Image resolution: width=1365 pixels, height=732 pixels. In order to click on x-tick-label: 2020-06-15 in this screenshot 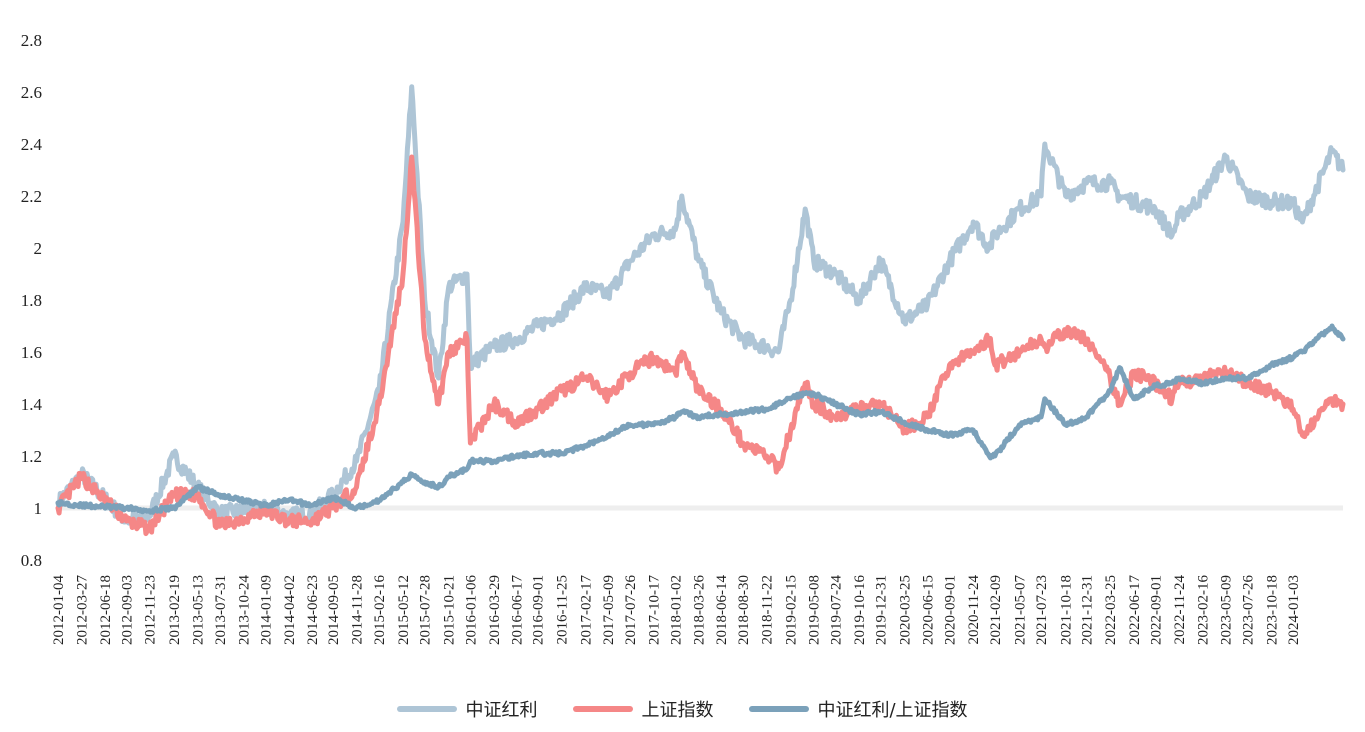, I will do `click(929, 610)`.